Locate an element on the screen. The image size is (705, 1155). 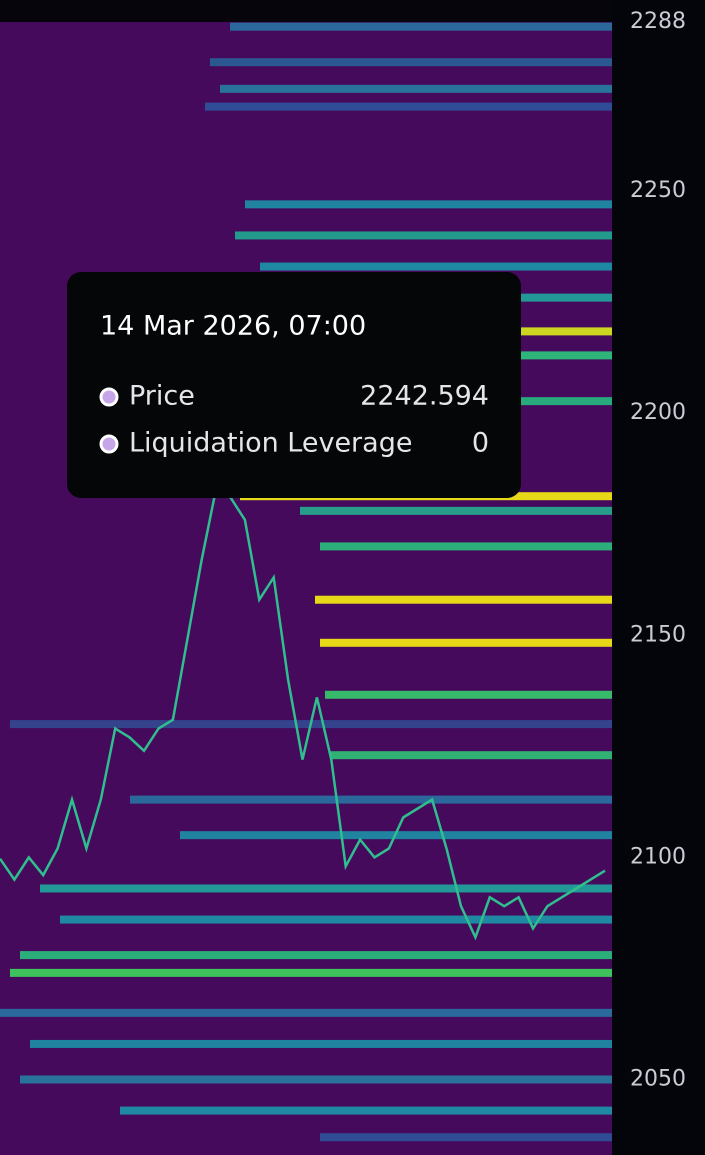
top-strip is located at coordinates (306, 11).